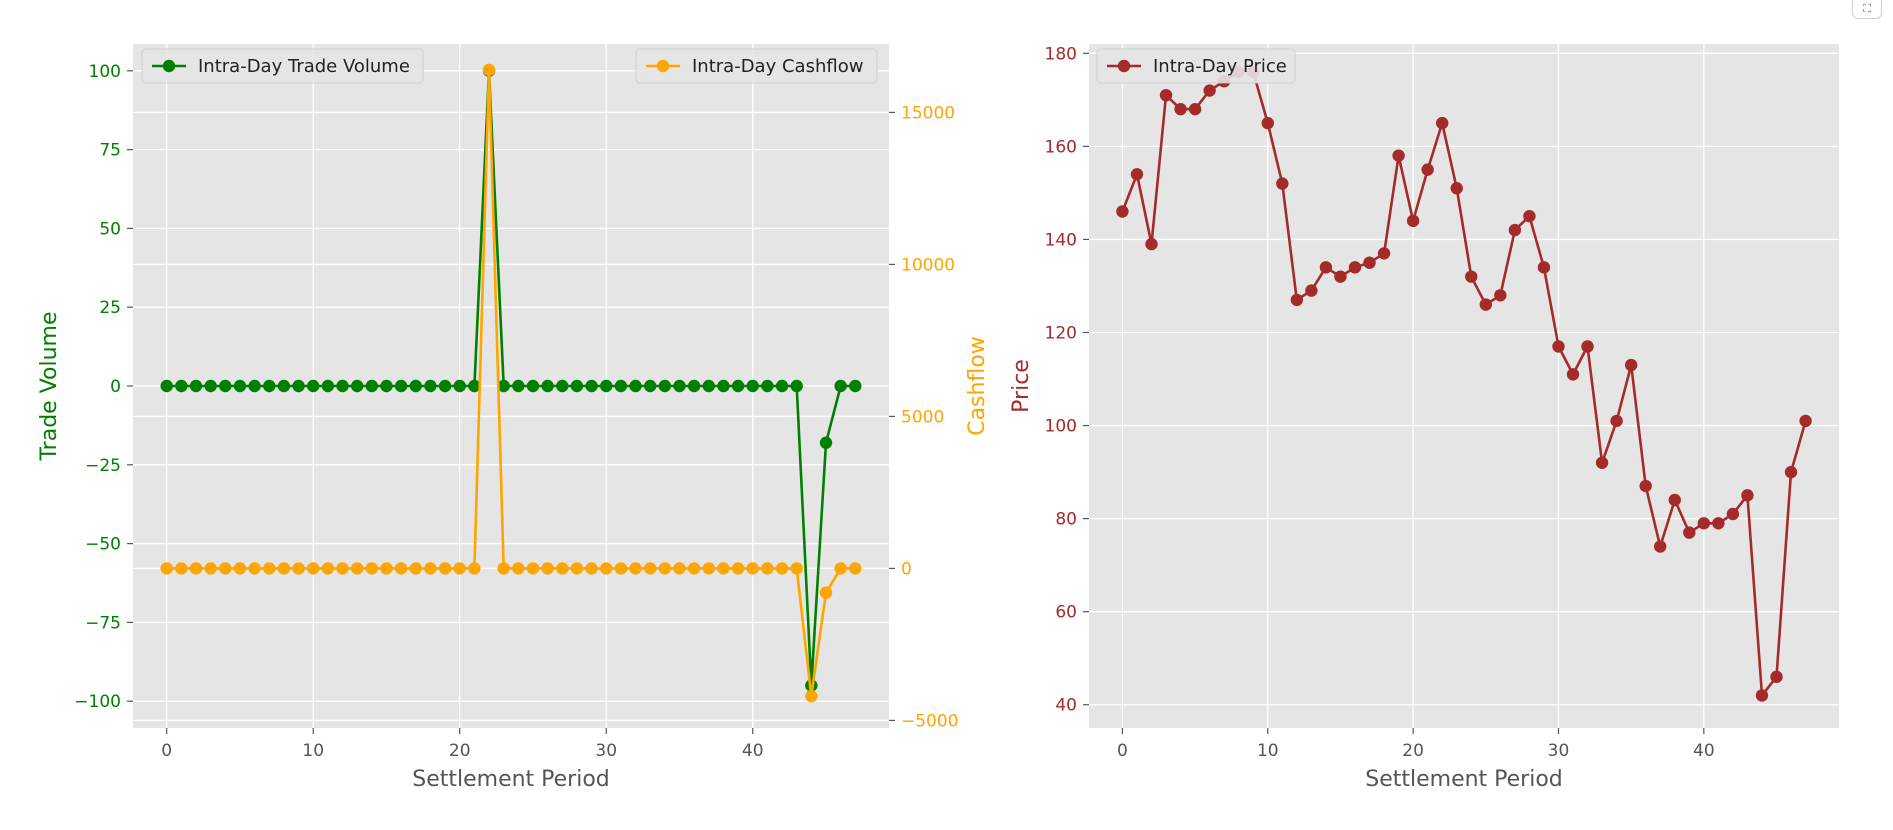  I want to click on y-tick-label: 80, so click(1066, 520).